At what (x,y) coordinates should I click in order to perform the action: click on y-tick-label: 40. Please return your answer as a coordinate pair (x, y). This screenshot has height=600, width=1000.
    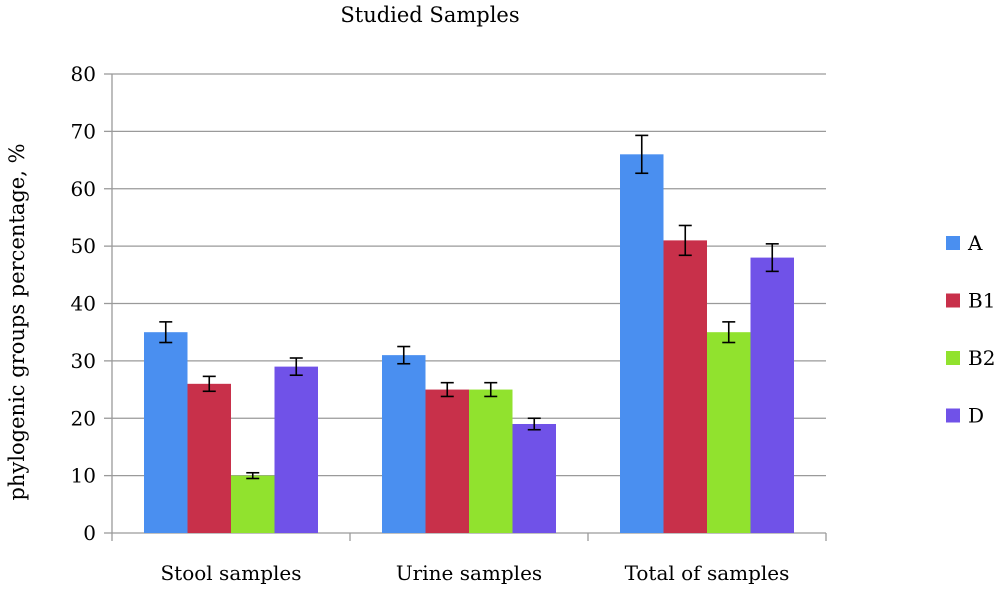
    Looking at the image, I should click on (83, 304).